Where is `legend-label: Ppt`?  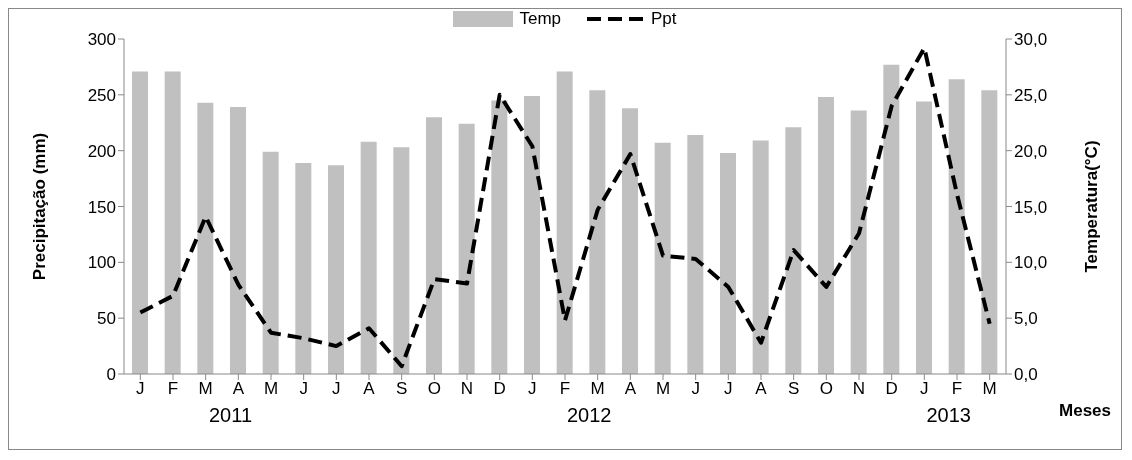 legend-label: Ppt is located at coordinates (663, 19).